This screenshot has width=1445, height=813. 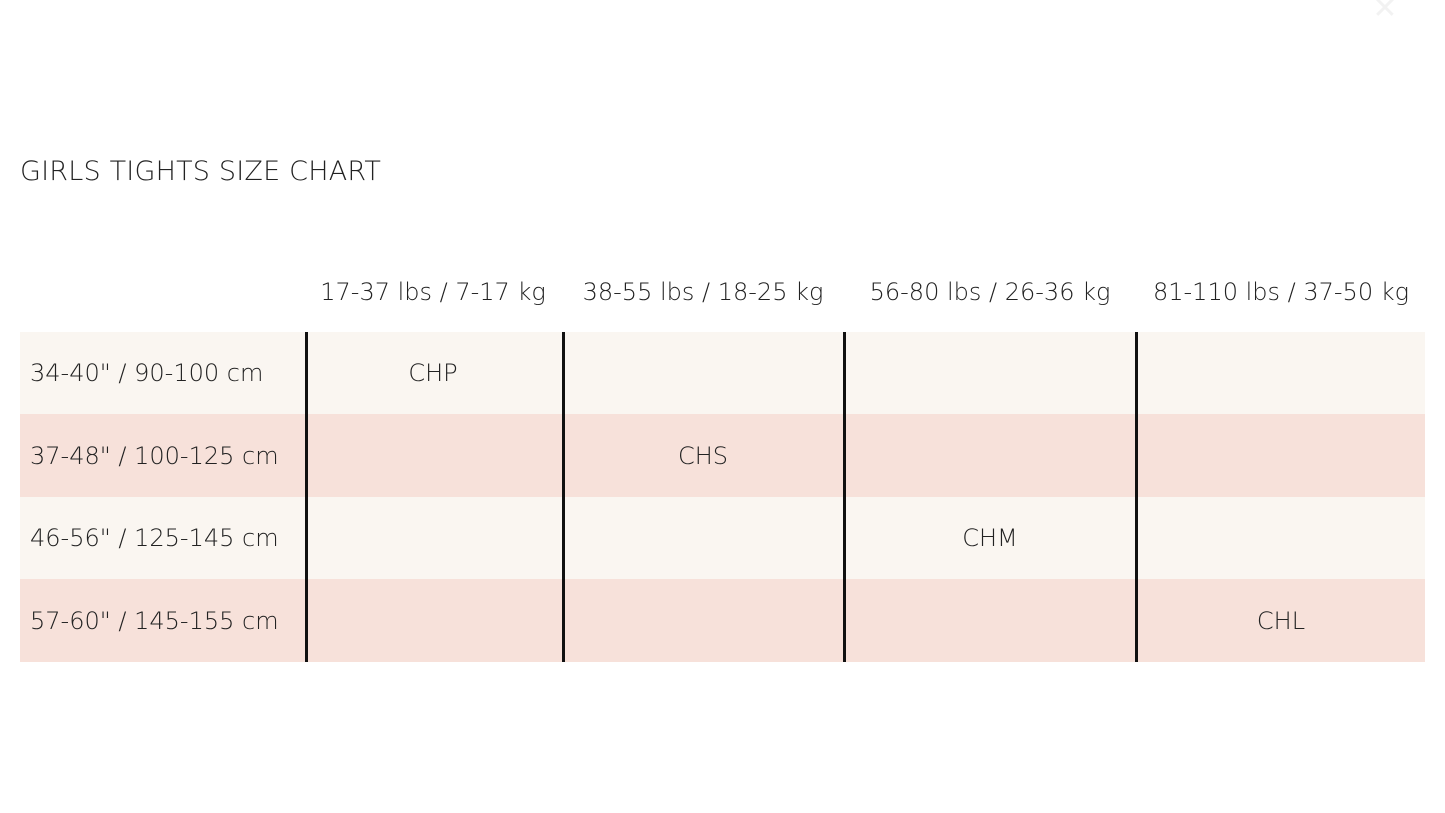 What do you see at coordinates (1281, 620) in the screenshot?
I see `size-cell: CHL` at bounding box center [1281, 620].